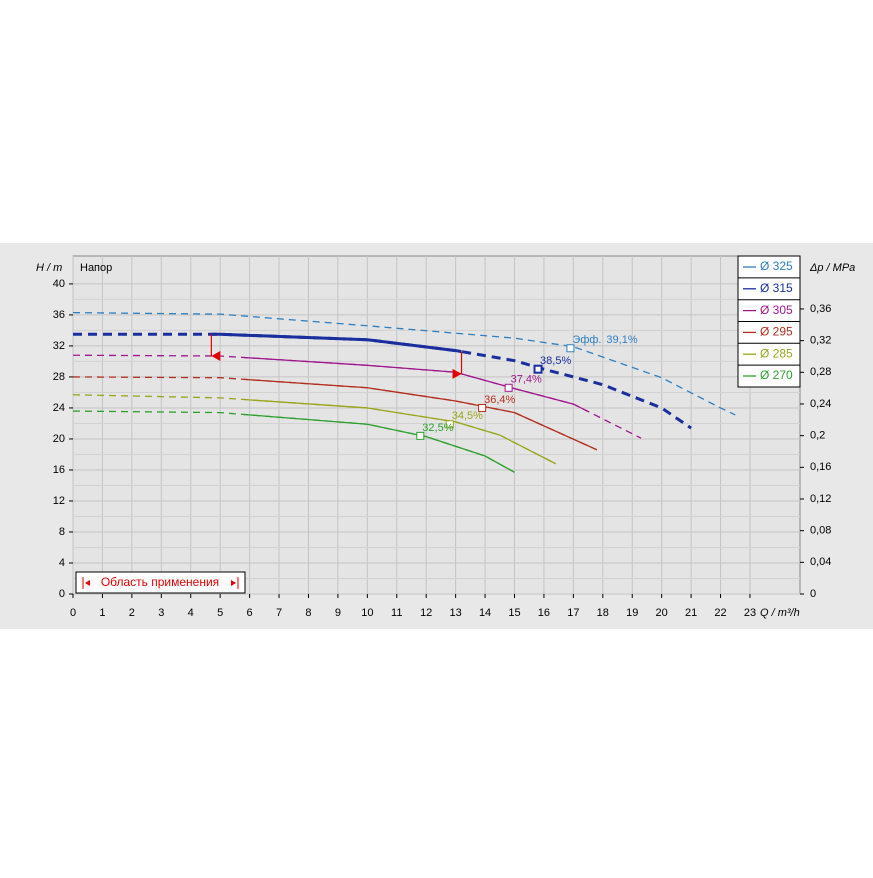 The width and height of the screenshot is (873, 878). What do you see at coordinates (59, 315) in the screenshot?
I see `y-tick-label: 36` at bounding box center [59, 315].